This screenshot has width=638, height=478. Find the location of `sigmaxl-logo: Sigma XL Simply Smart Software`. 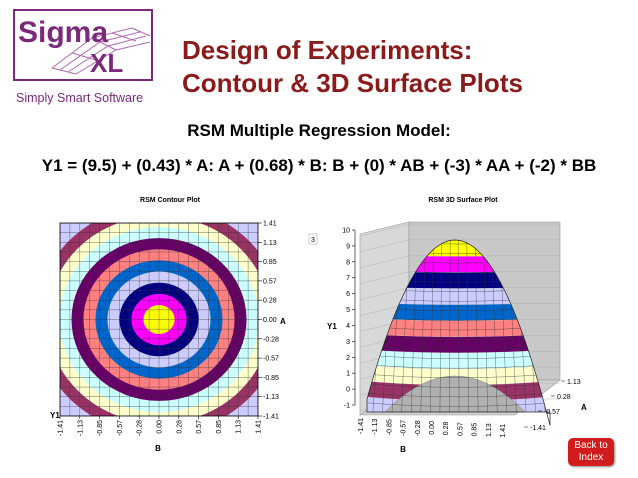

sigmaxl-logo: Sigma XL Simply Smart Software is located at coordinates (83, 60).